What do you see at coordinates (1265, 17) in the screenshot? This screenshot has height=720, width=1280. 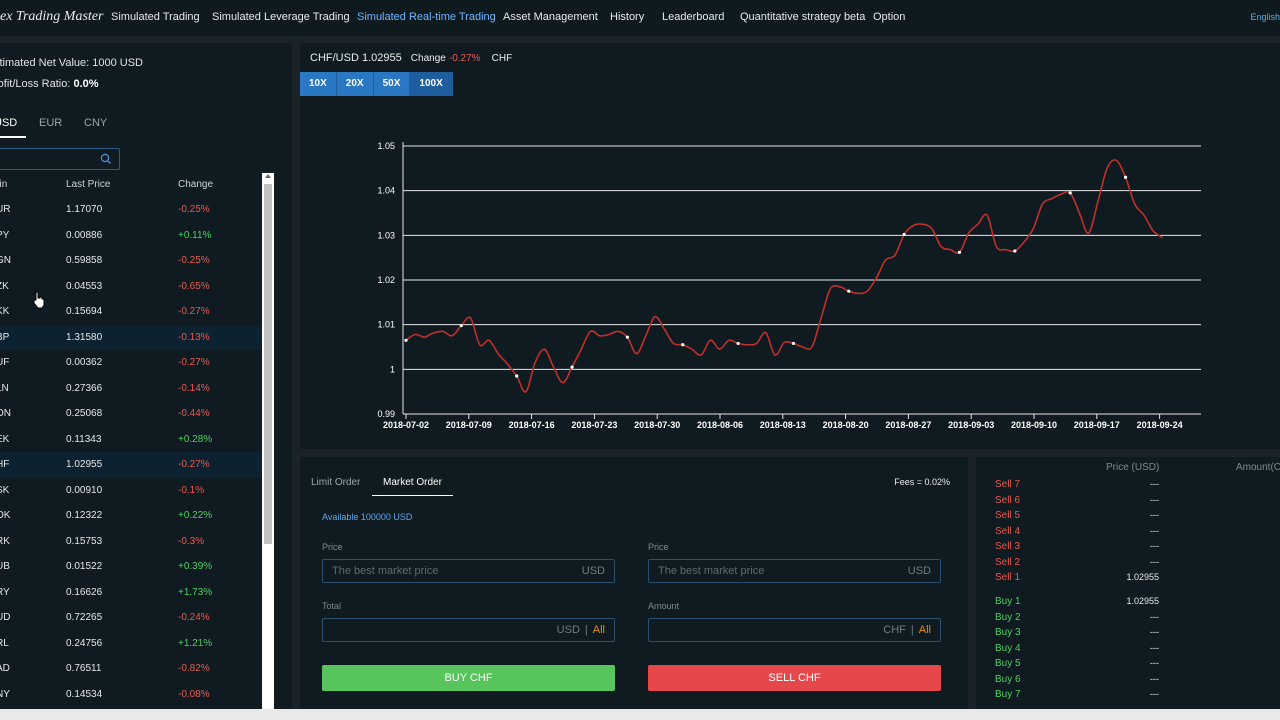 I see `language-selector: English` at bounding box center [1265, 17].